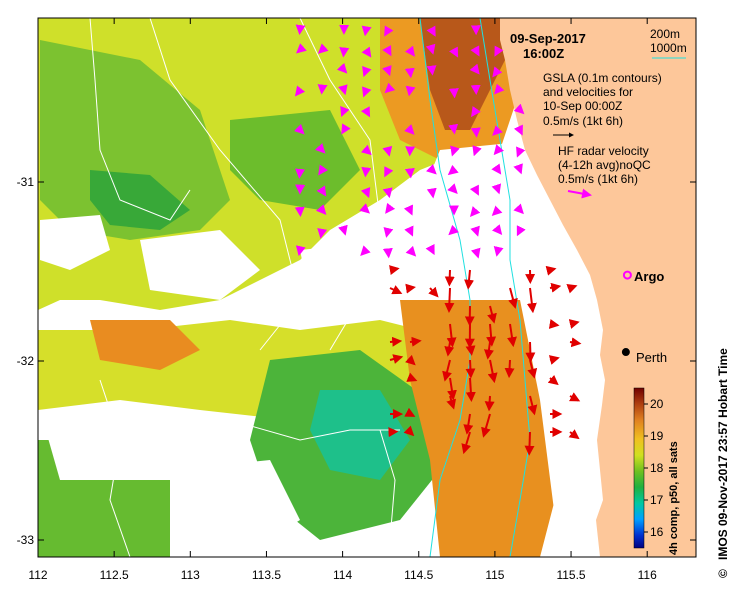 Image resolution: width=739 pixels, height=592 pixels. What do you see at coordinates (627, 275) in the screenshot?
I see `argo-marker` at bounding box center [627, 275].